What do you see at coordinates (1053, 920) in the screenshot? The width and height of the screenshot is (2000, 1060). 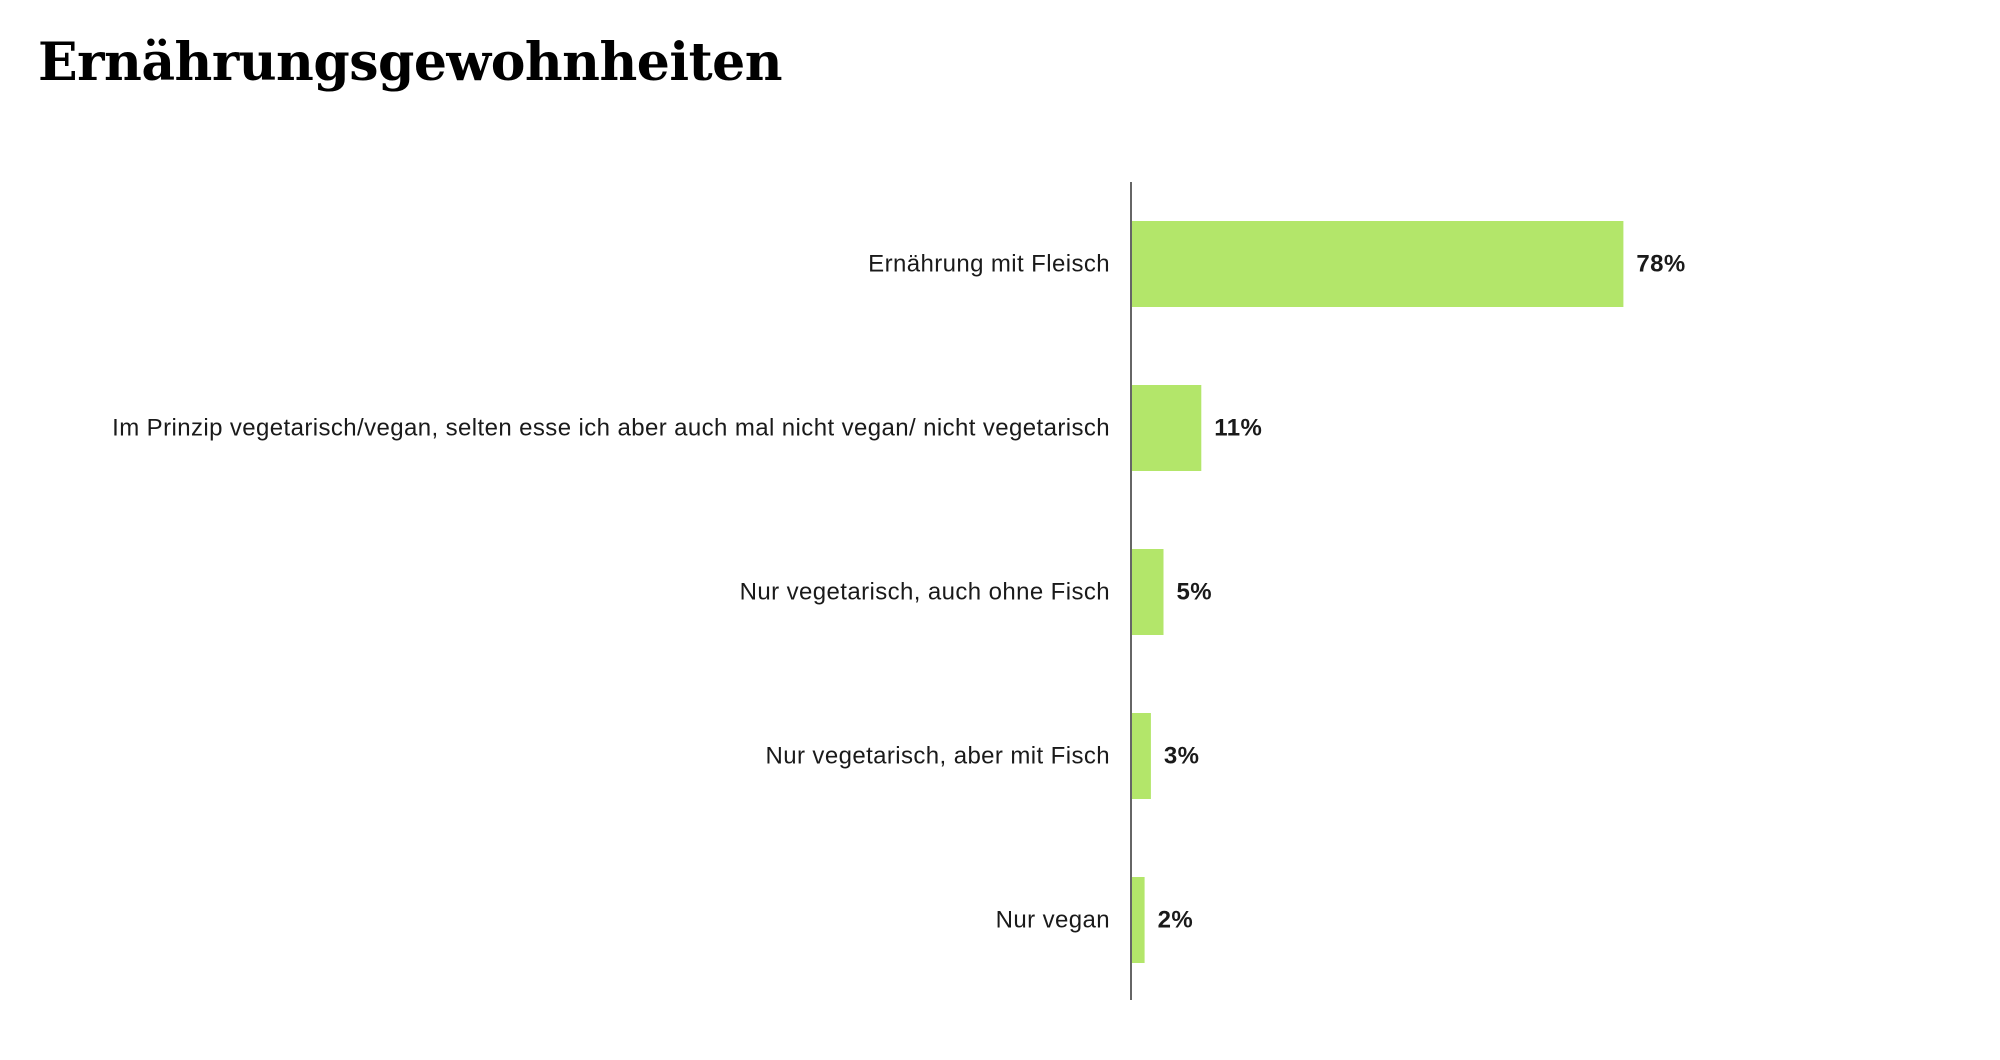 I see `category-label-5: Nur vegan` at bounding box center [1053, 920].